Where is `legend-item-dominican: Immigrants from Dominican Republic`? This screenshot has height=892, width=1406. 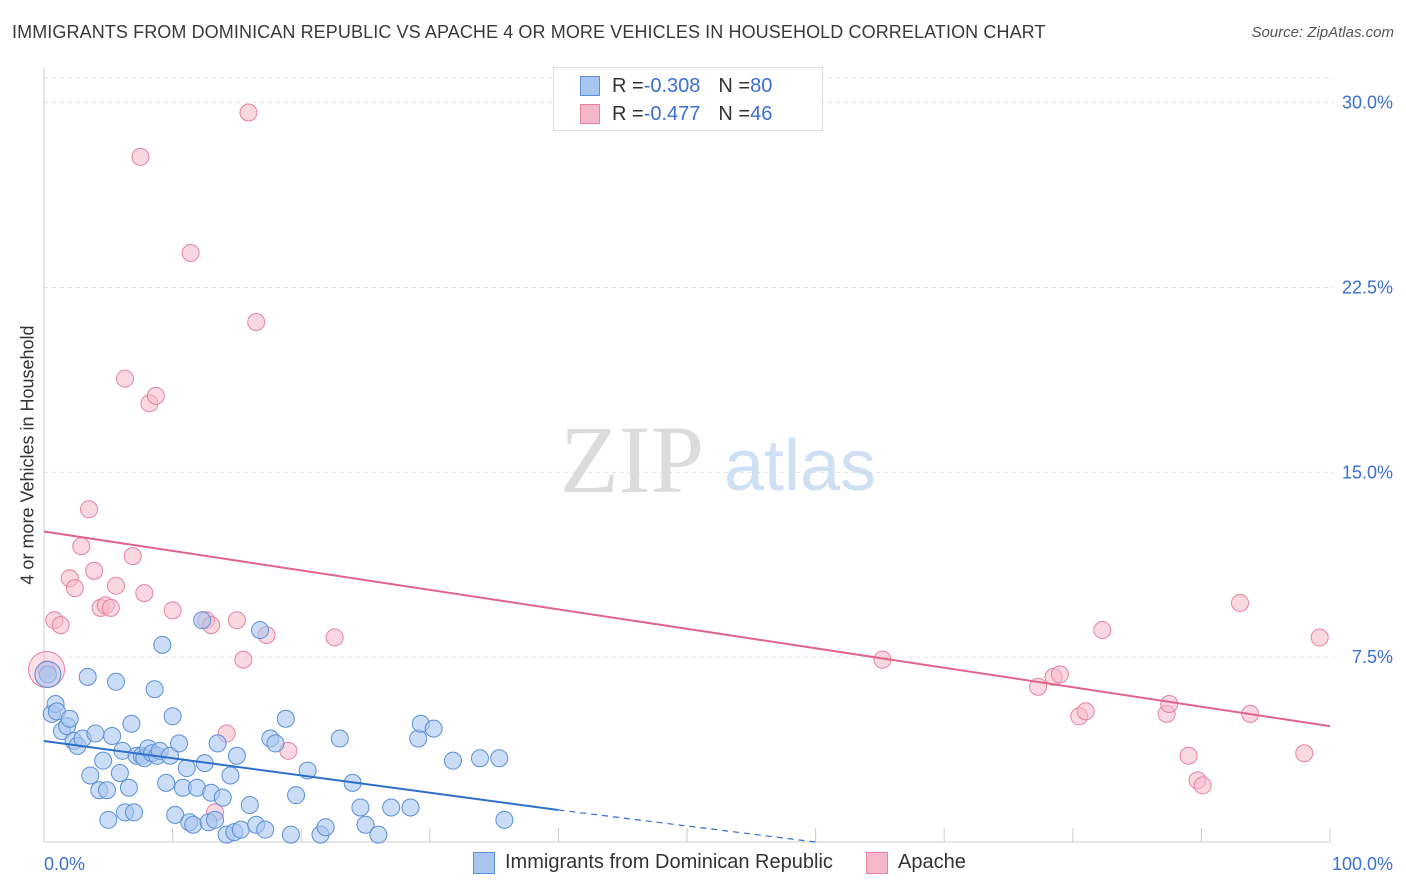
legend-item-dominican: Immigrants from Dominican Republic is located at coordinates (653, 862).